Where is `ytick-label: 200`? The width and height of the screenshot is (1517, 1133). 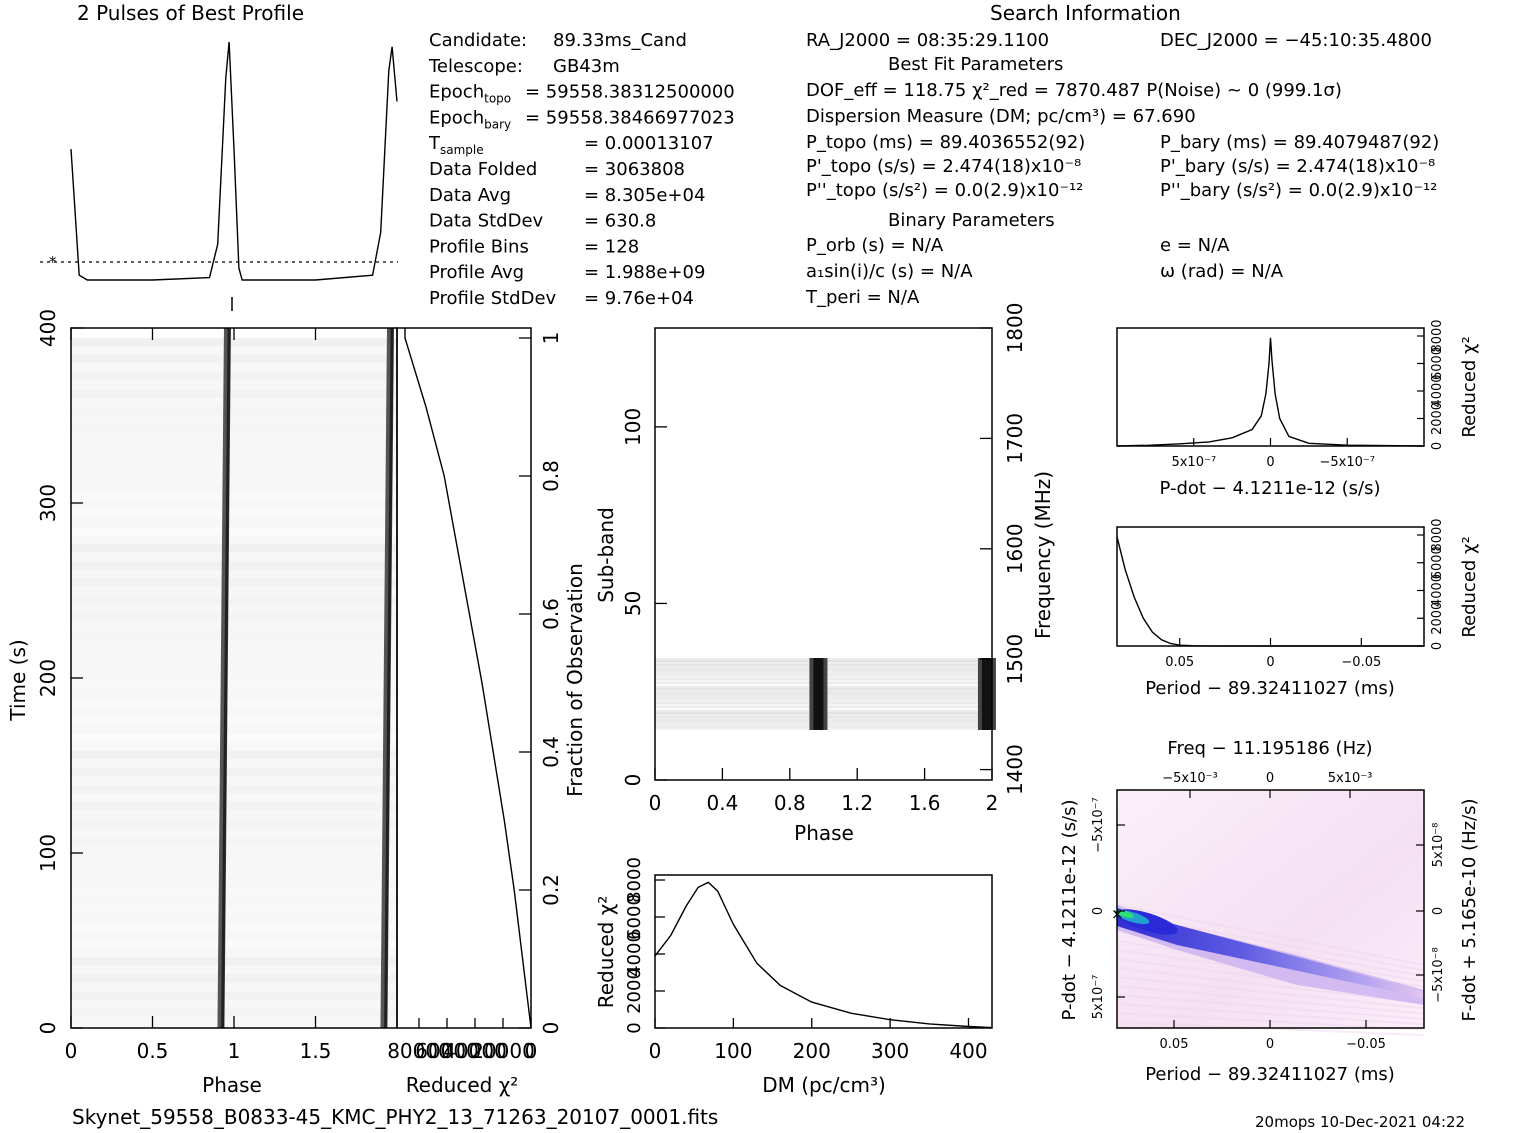
ytick-label: 200 is located at coordinates (48, 678).